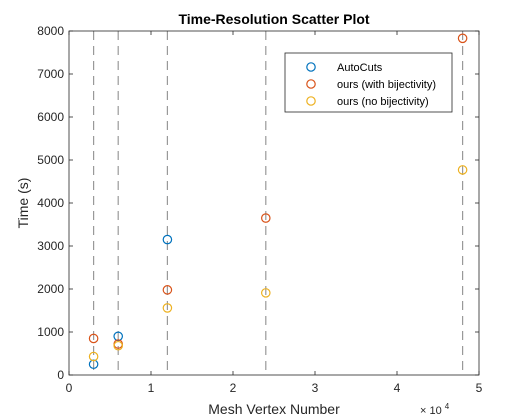 This screenshot has width=528, height=420. I want to click on x-tick-label: 5, so click(479, 388).